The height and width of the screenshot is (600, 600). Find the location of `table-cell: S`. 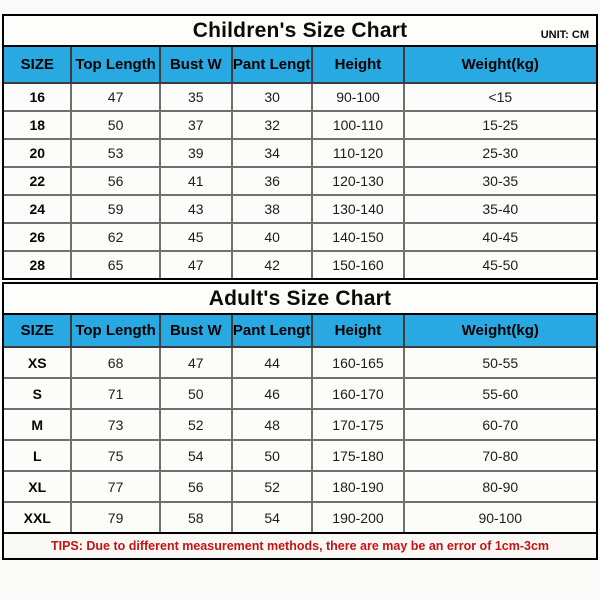

table-cell: S is located at coordinates (38, 393).